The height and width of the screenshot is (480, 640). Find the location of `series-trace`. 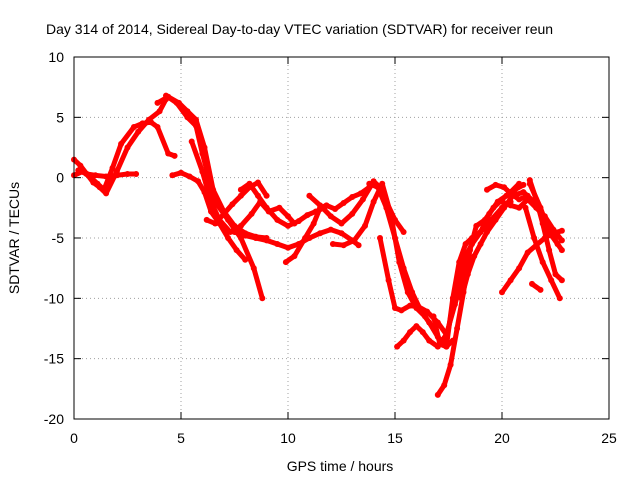

series-trace is located at coordinates (208, 216).